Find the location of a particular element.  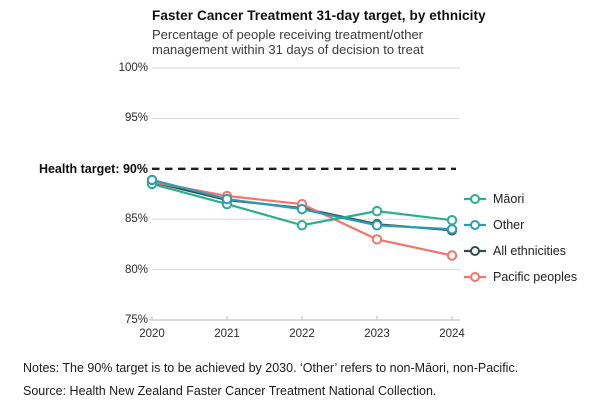

legend-item: Other is located at coordinates (520, 225).